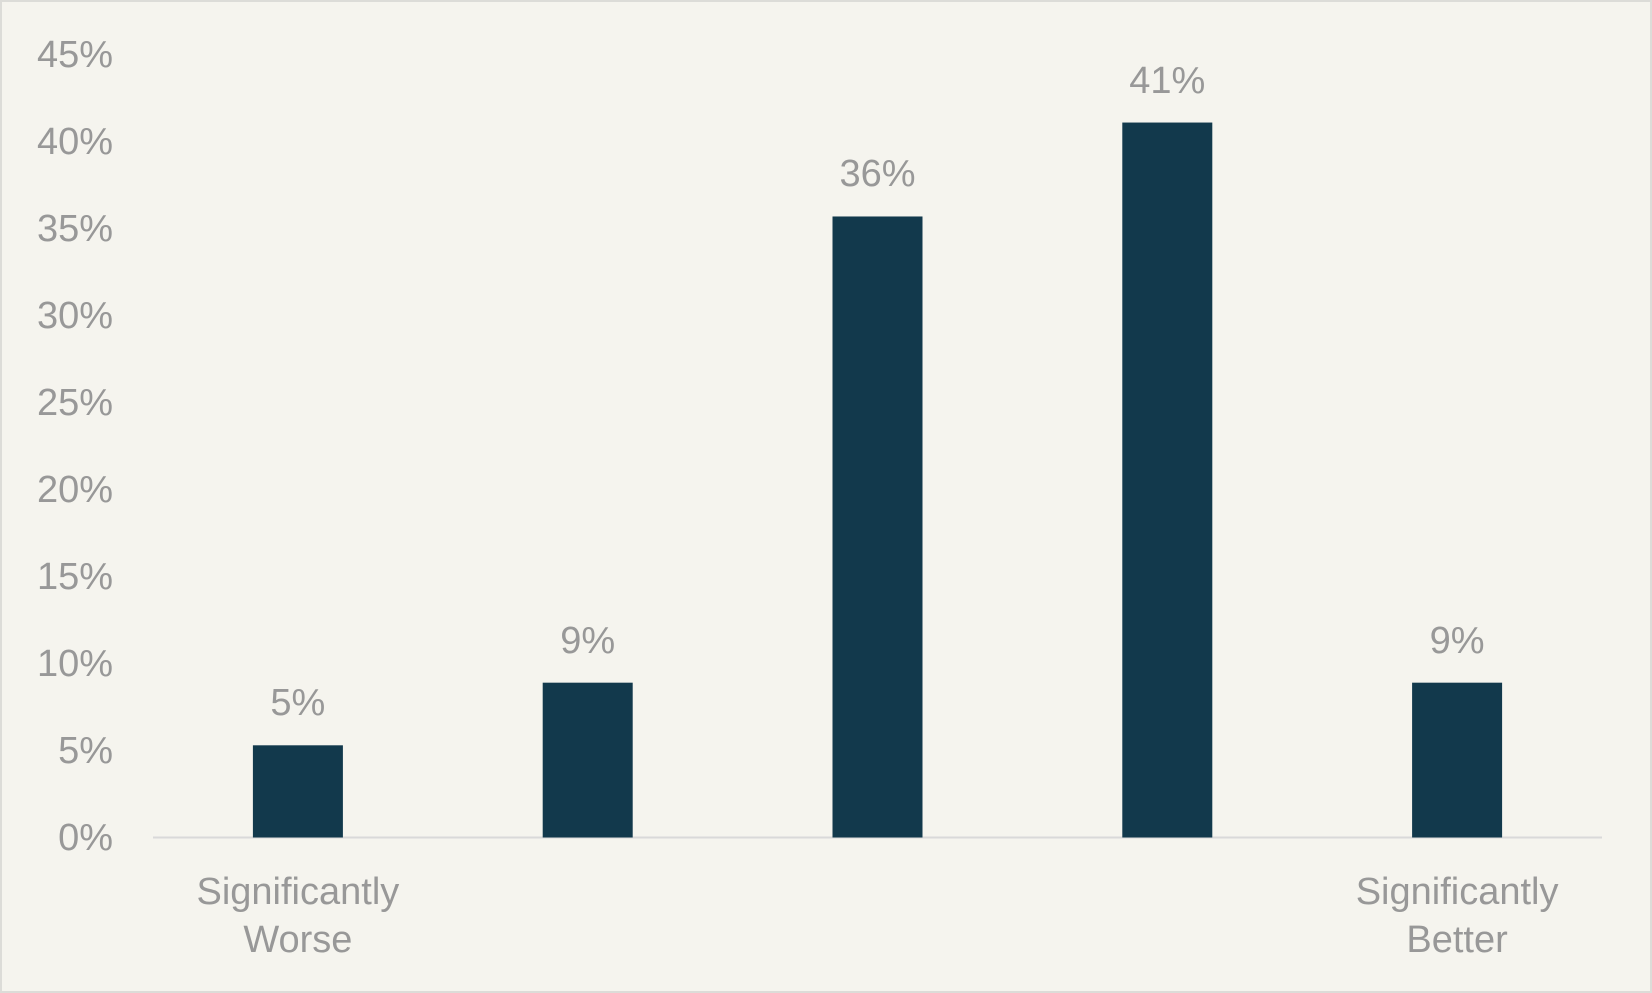 The height and width of the screenshot is (993, 1652). What do you see at coordinates (85, 837) in the screenshot?
I see `y-tick-label: 0%` at bounding box center [85, 837].